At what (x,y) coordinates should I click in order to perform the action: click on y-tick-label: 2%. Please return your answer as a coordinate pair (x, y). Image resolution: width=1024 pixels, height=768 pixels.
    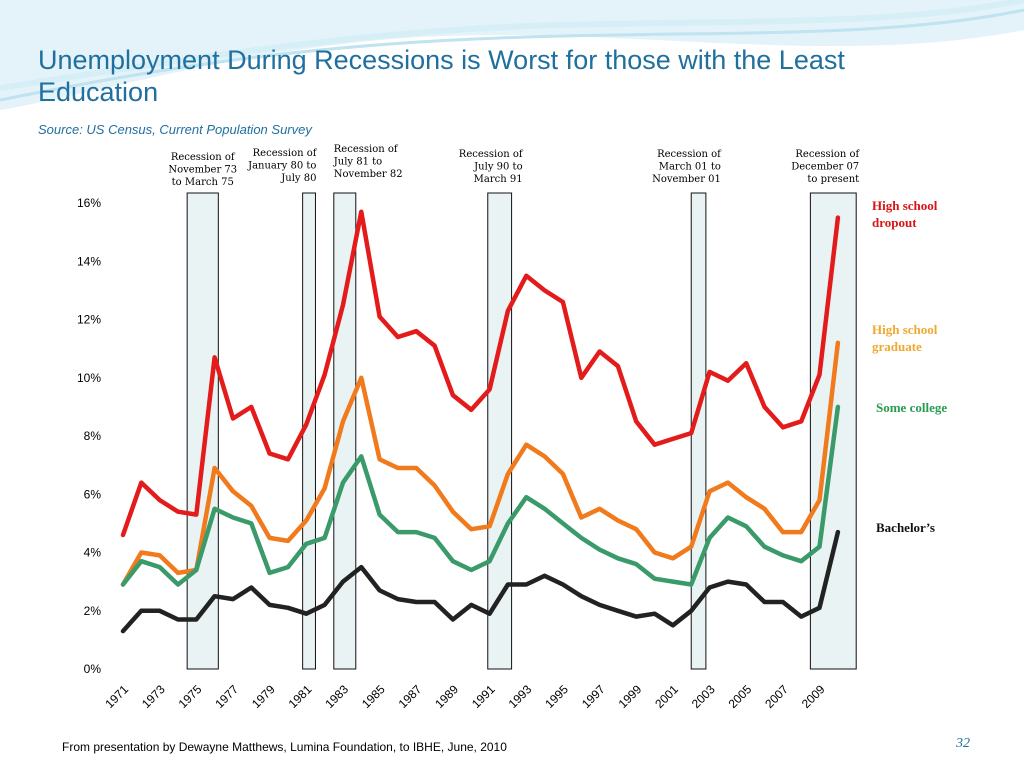
    Looking at the image, I should click on (93, 611).